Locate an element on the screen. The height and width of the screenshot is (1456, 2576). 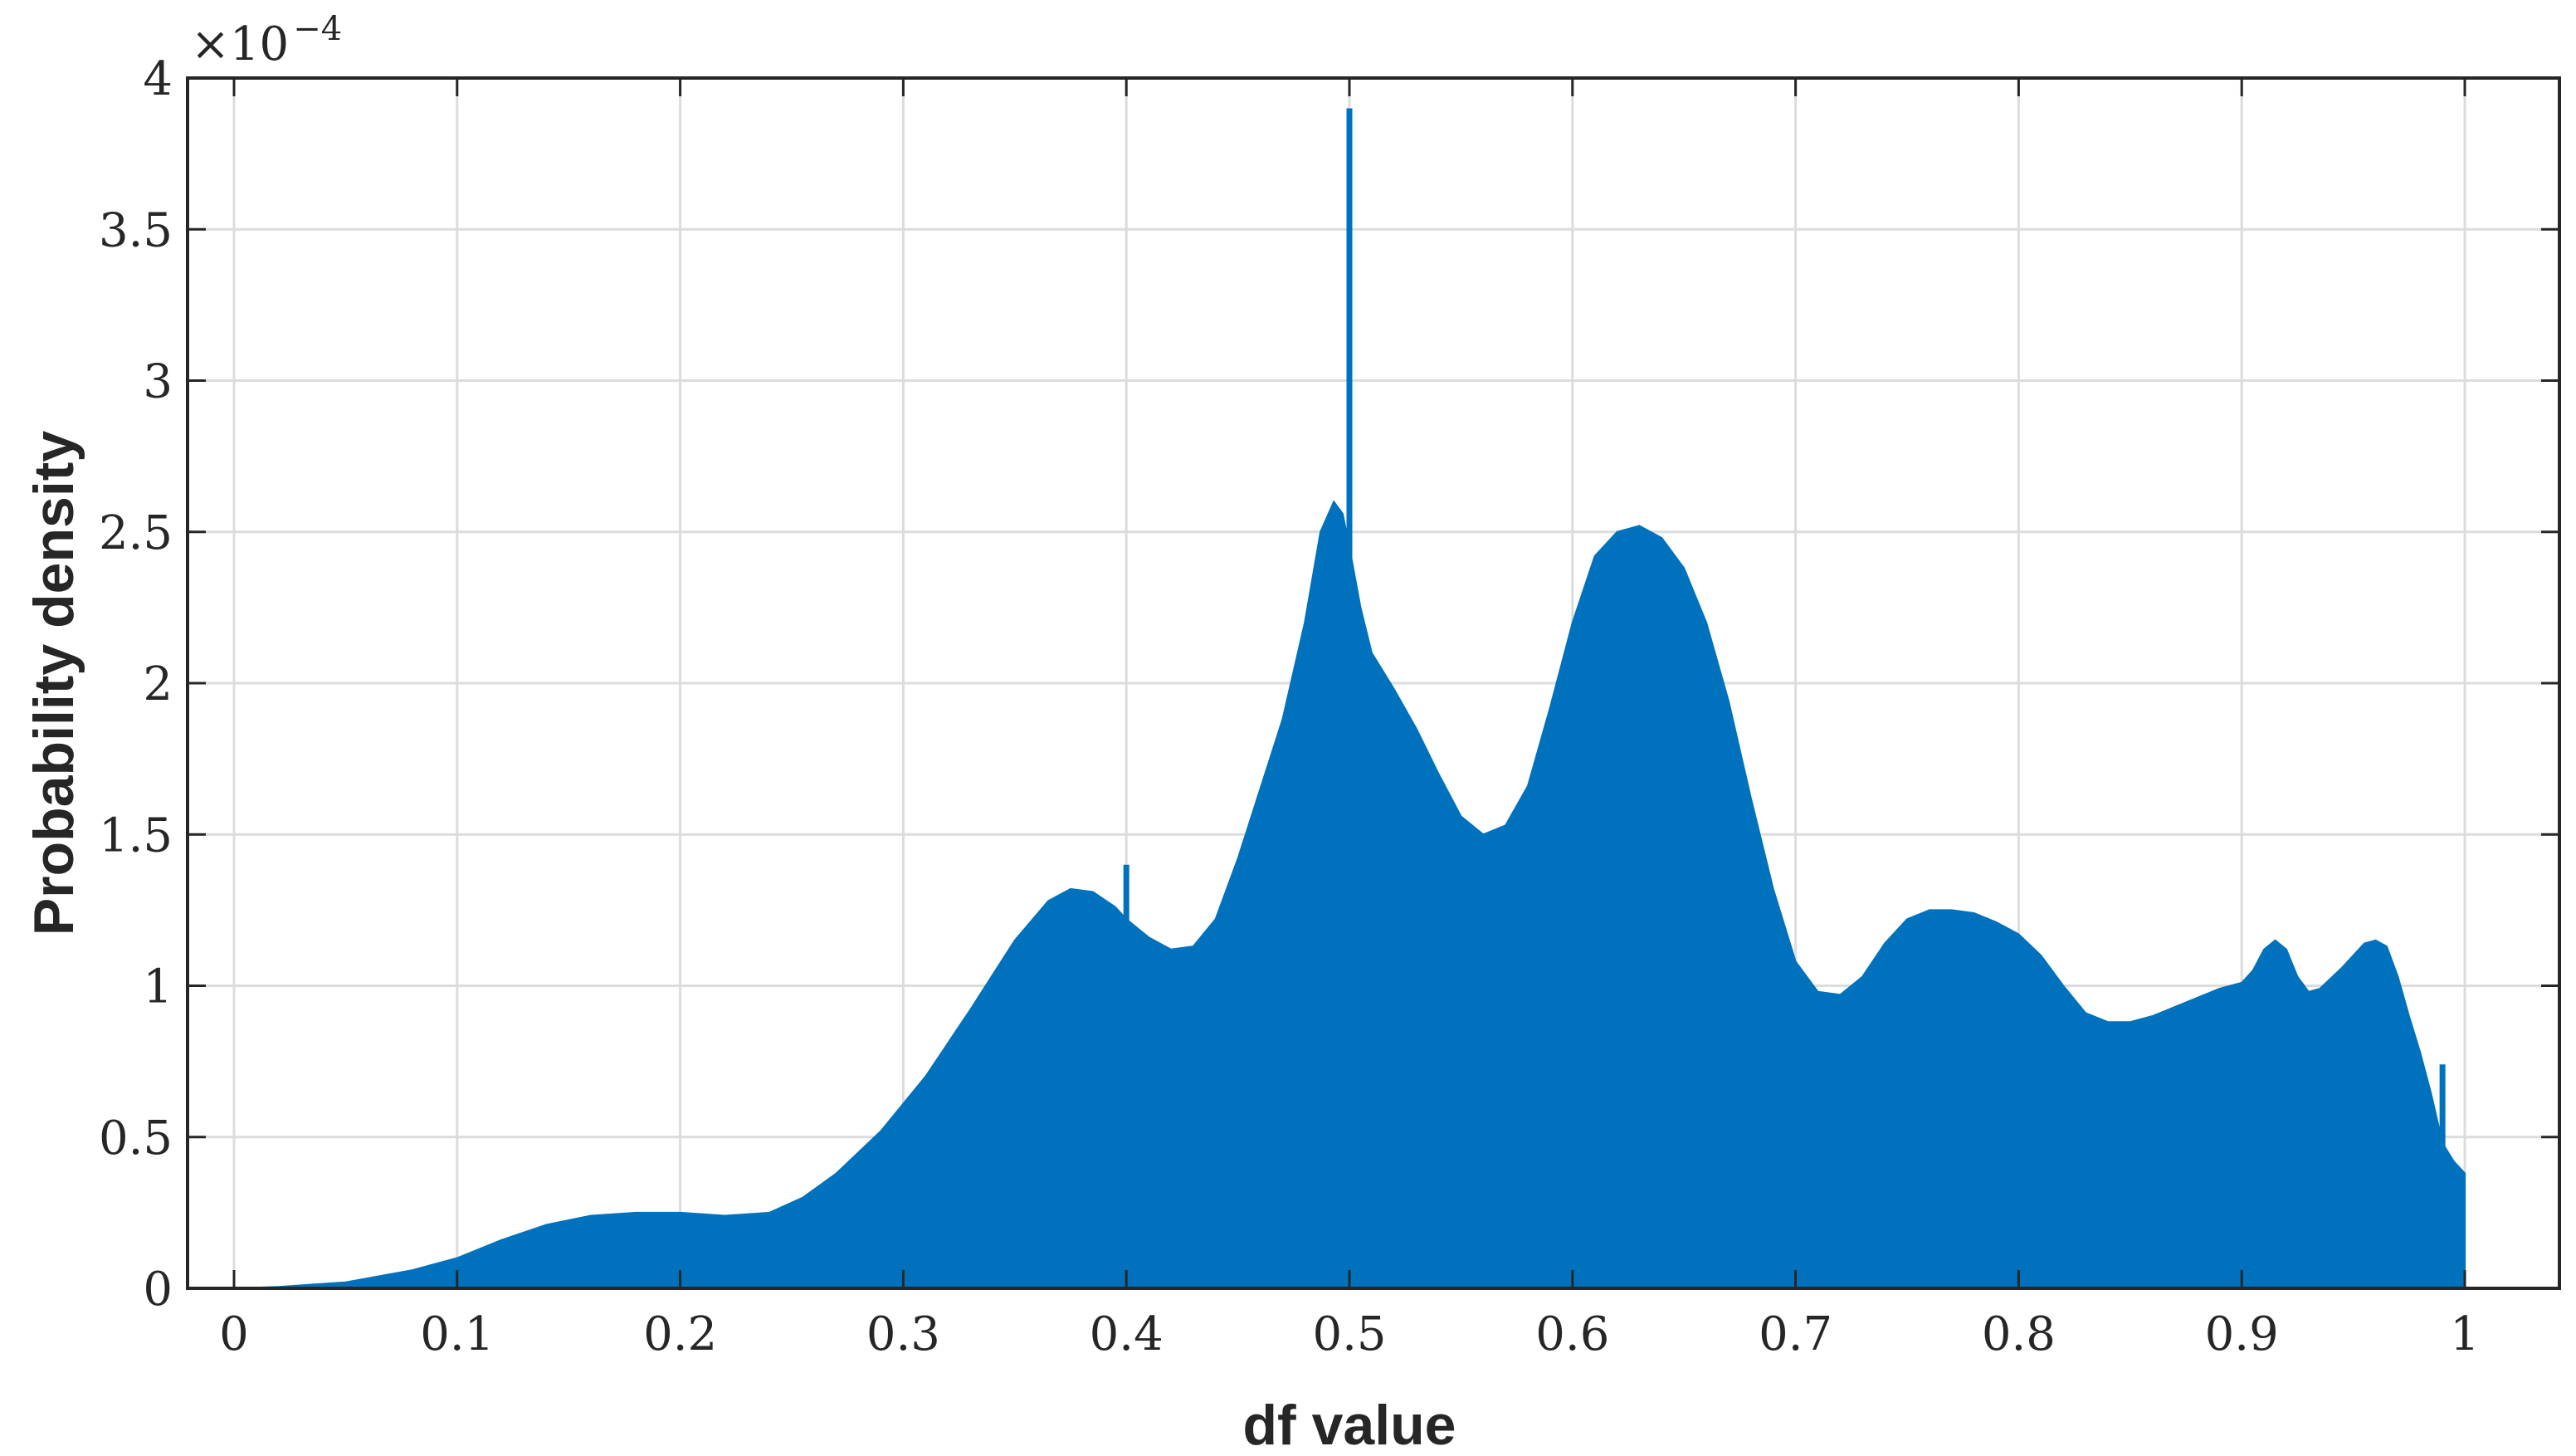
y-tick-label-2: 1 is located at coordinates (158, 987).